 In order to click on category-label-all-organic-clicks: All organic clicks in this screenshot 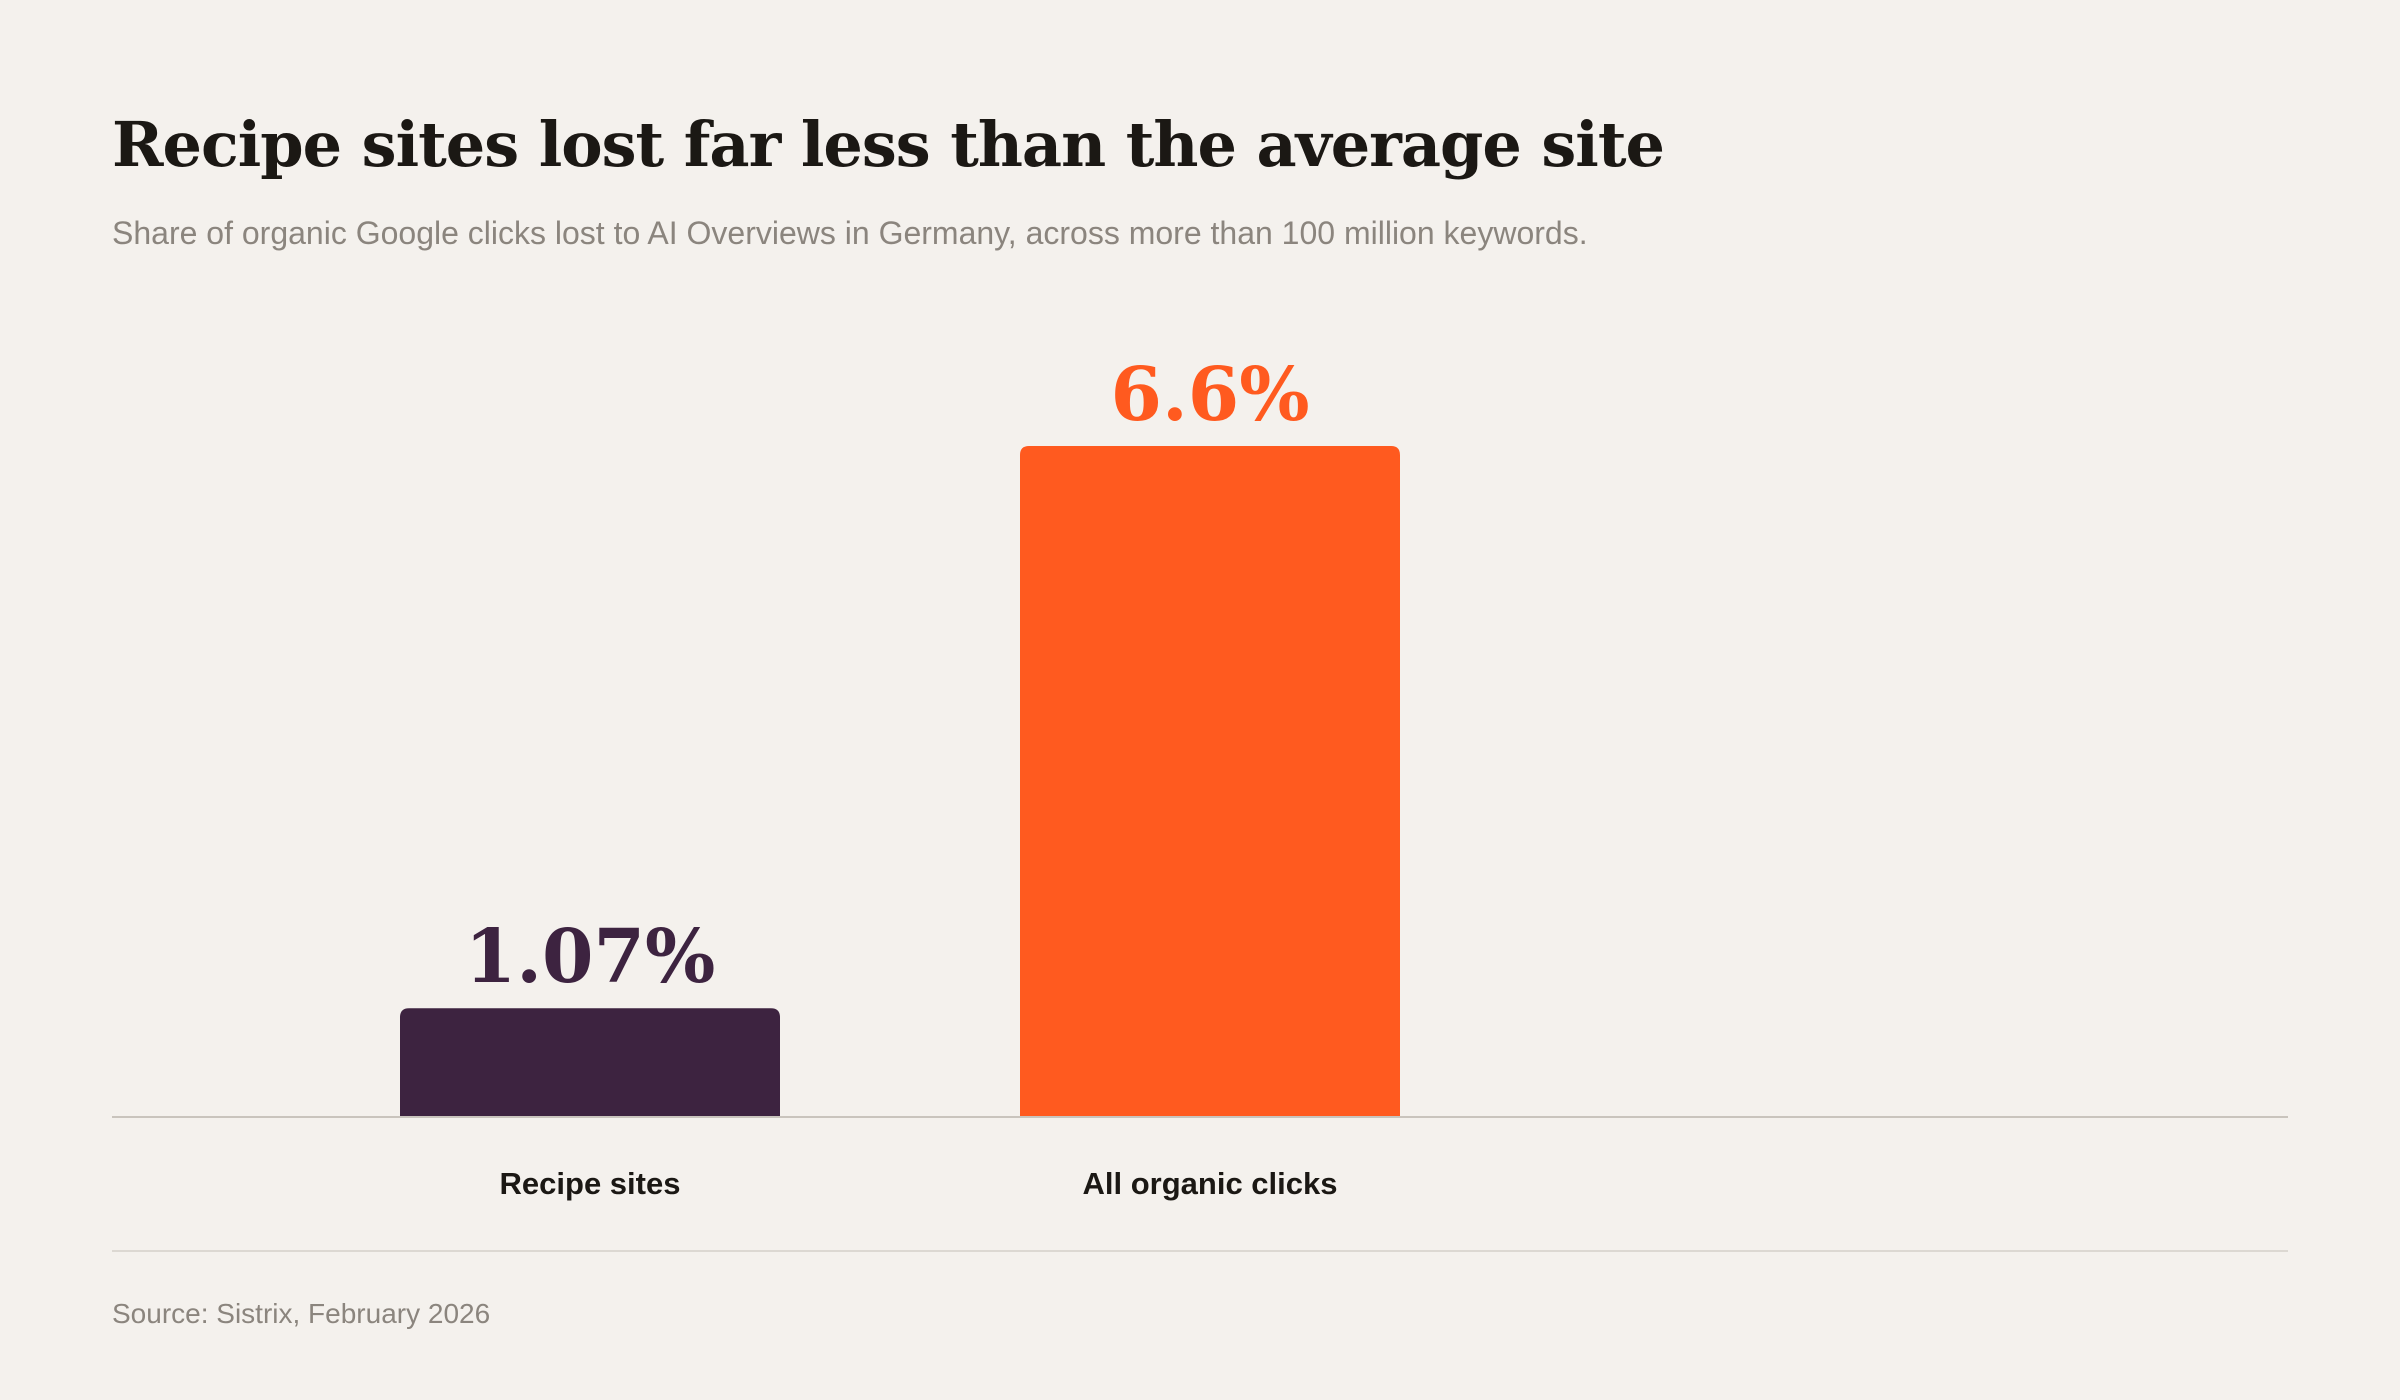, I will do `click(1210, 1183)`.